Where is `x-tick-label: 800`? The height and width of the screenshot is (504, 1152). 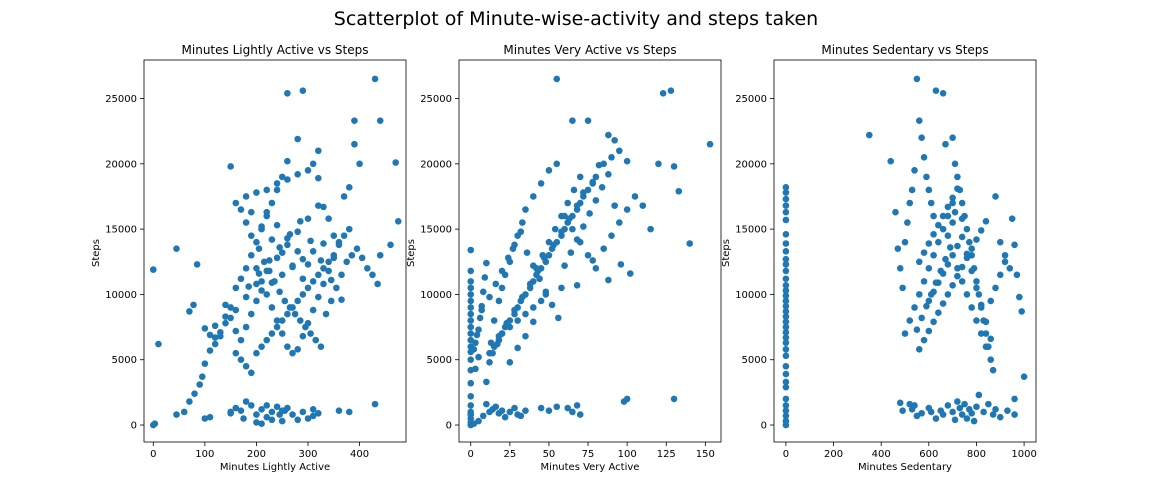
x-tick-label: 800 is located at coordinates (976, 454).